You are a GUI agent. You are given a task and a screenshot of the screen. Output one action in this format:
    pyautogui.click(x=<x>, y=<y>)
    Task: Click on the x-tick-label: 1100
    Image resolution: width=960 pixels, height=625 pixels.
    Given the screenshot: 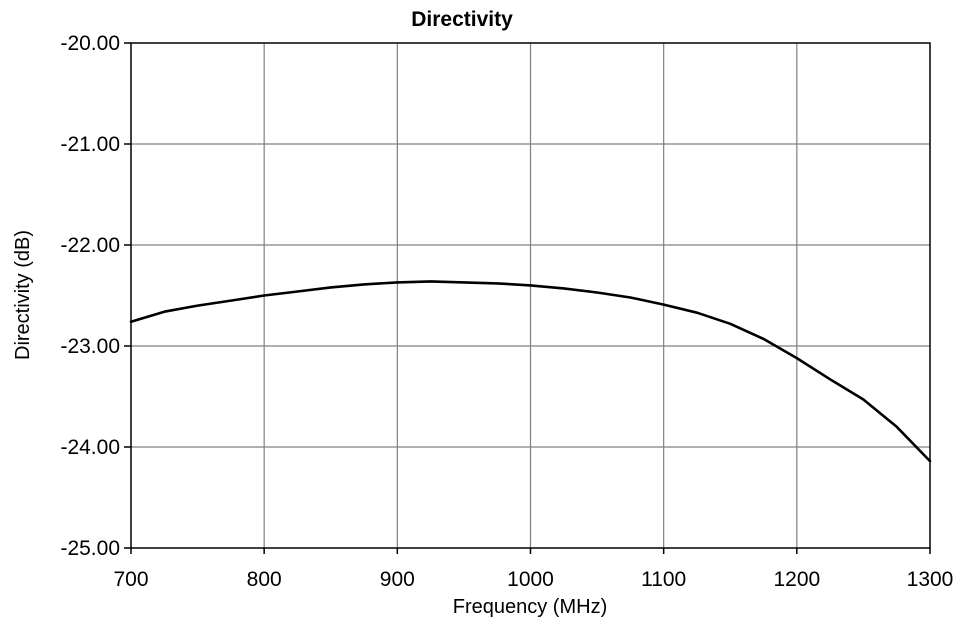 What is the action you would take?
    pyautogui.click(x=663, y=579)
    